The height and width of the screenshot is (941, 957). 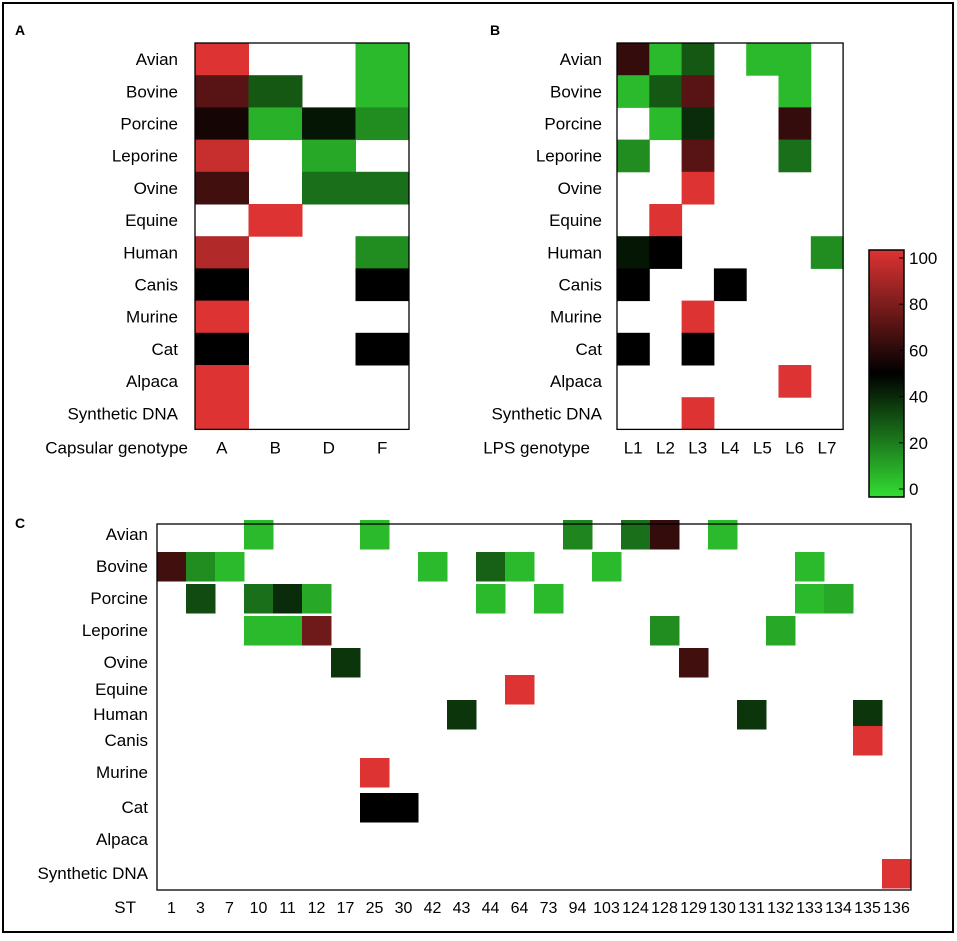 I want to click on colorbar-tick-label-40: 40, so click(x=918, y=397).